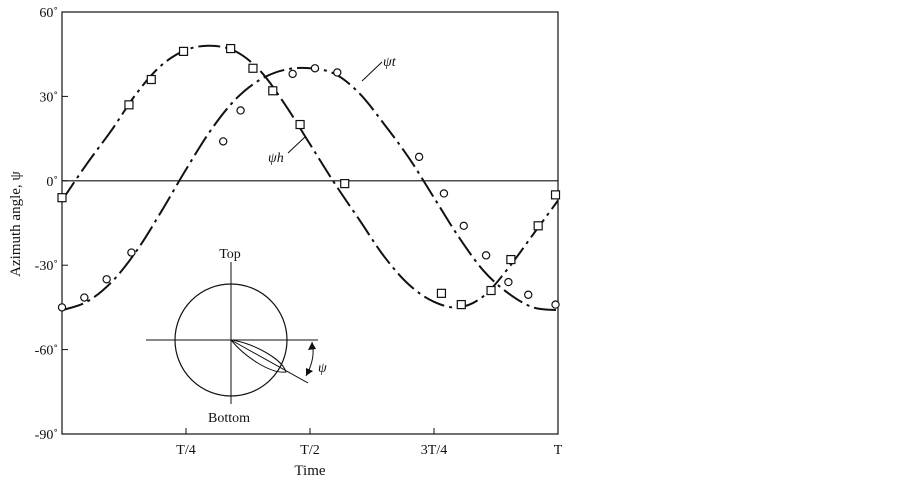  I want to click on x-axis-title: Time, so click(309, 471).